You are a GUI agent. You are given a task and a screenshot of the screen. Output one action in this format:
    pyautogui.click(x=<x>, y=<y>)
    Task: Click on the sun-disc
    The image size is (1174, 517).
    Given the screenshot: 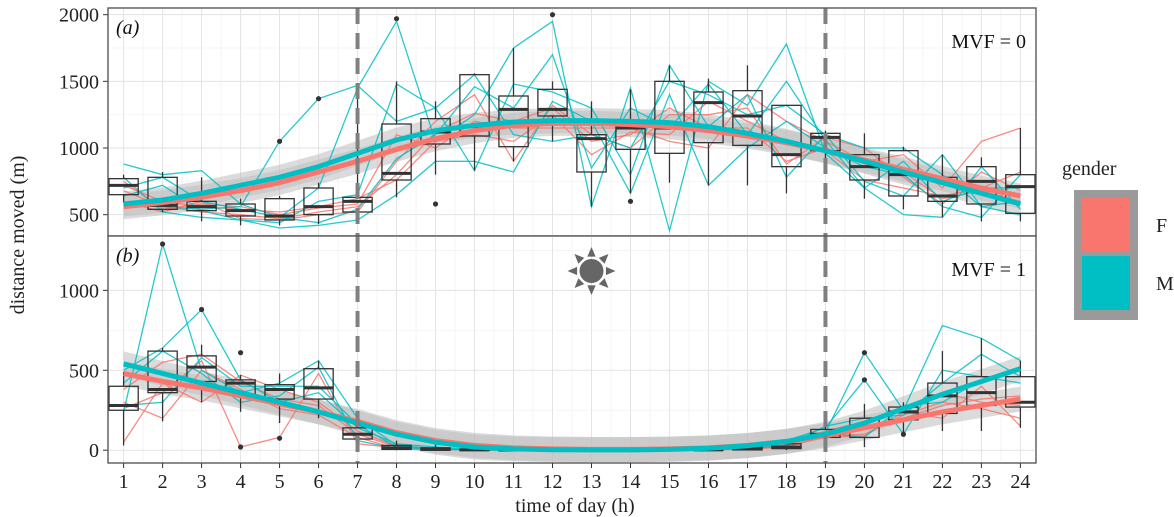 What is the action you would take?
    pyautogui.click(x=591, y=271)
    